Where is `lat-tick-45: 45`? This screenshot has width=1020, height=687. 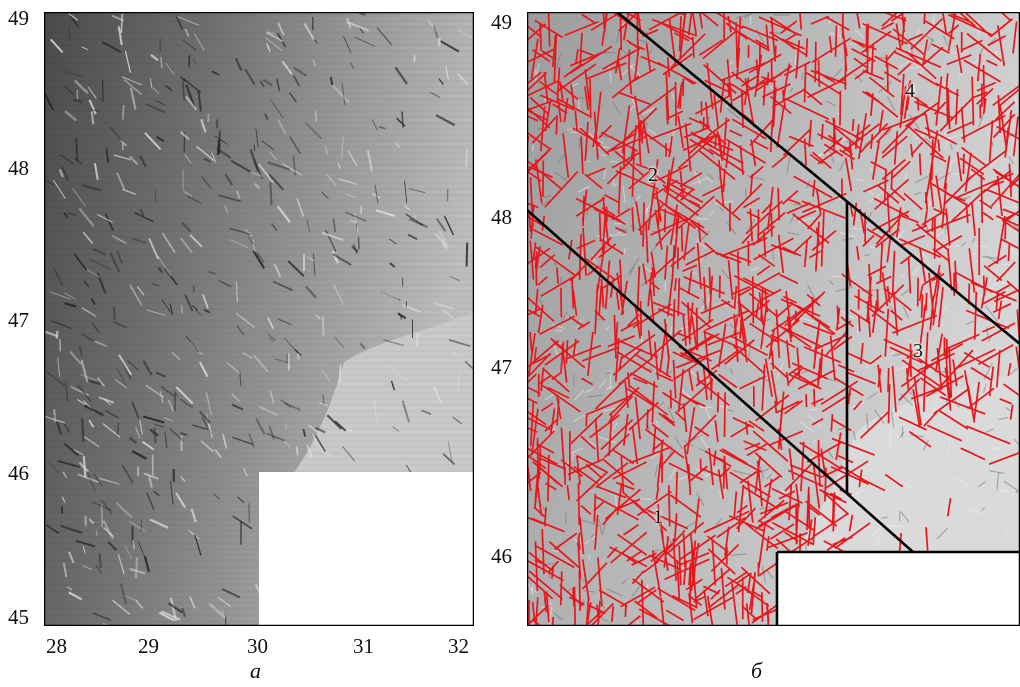 lat-tick-45: 45 is located at coordinates (18, 617).